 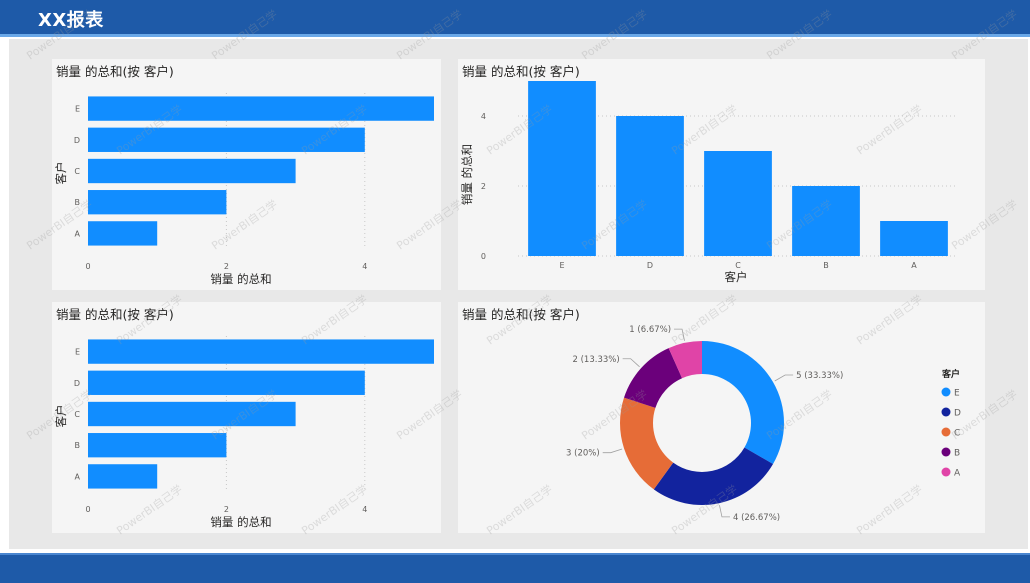 I want to click on bar-bottom-x-tick-4: 4, so click(x=364, y=509).